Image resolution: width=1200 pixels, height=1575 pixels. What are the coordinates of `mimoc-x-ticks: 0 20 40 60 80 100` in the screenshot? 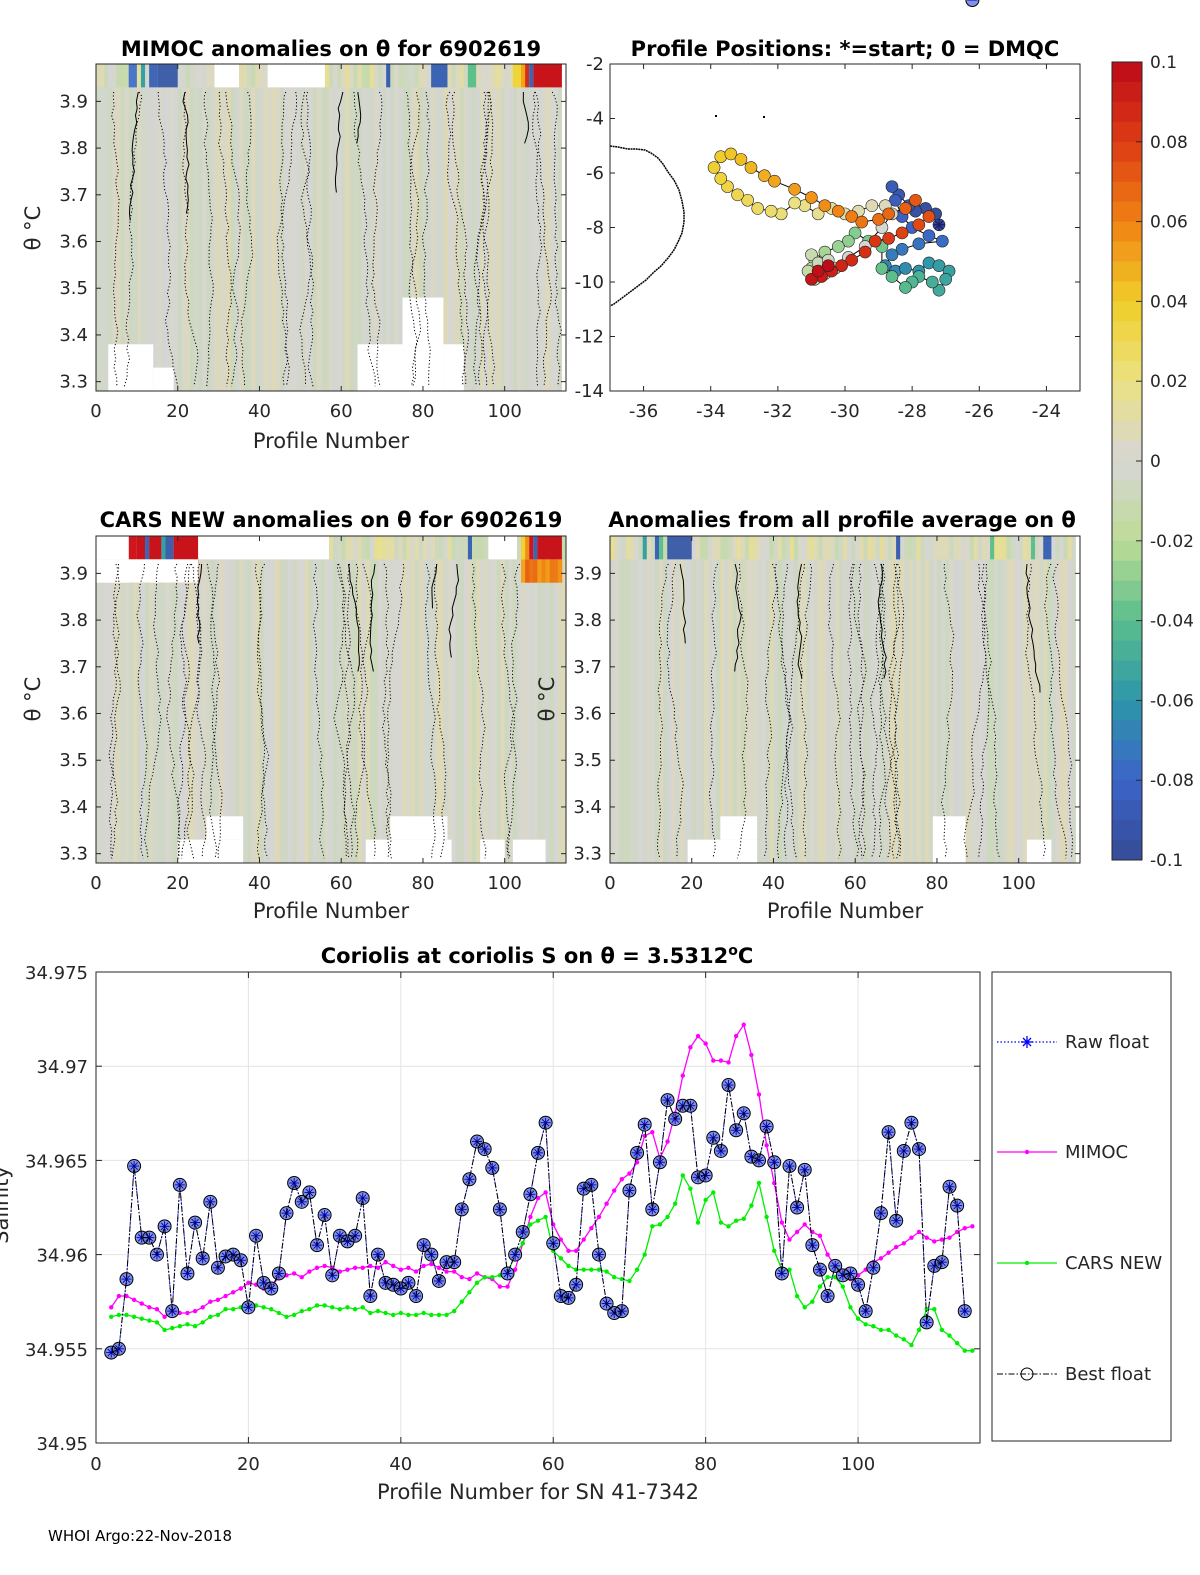 It's located at (306, 243).